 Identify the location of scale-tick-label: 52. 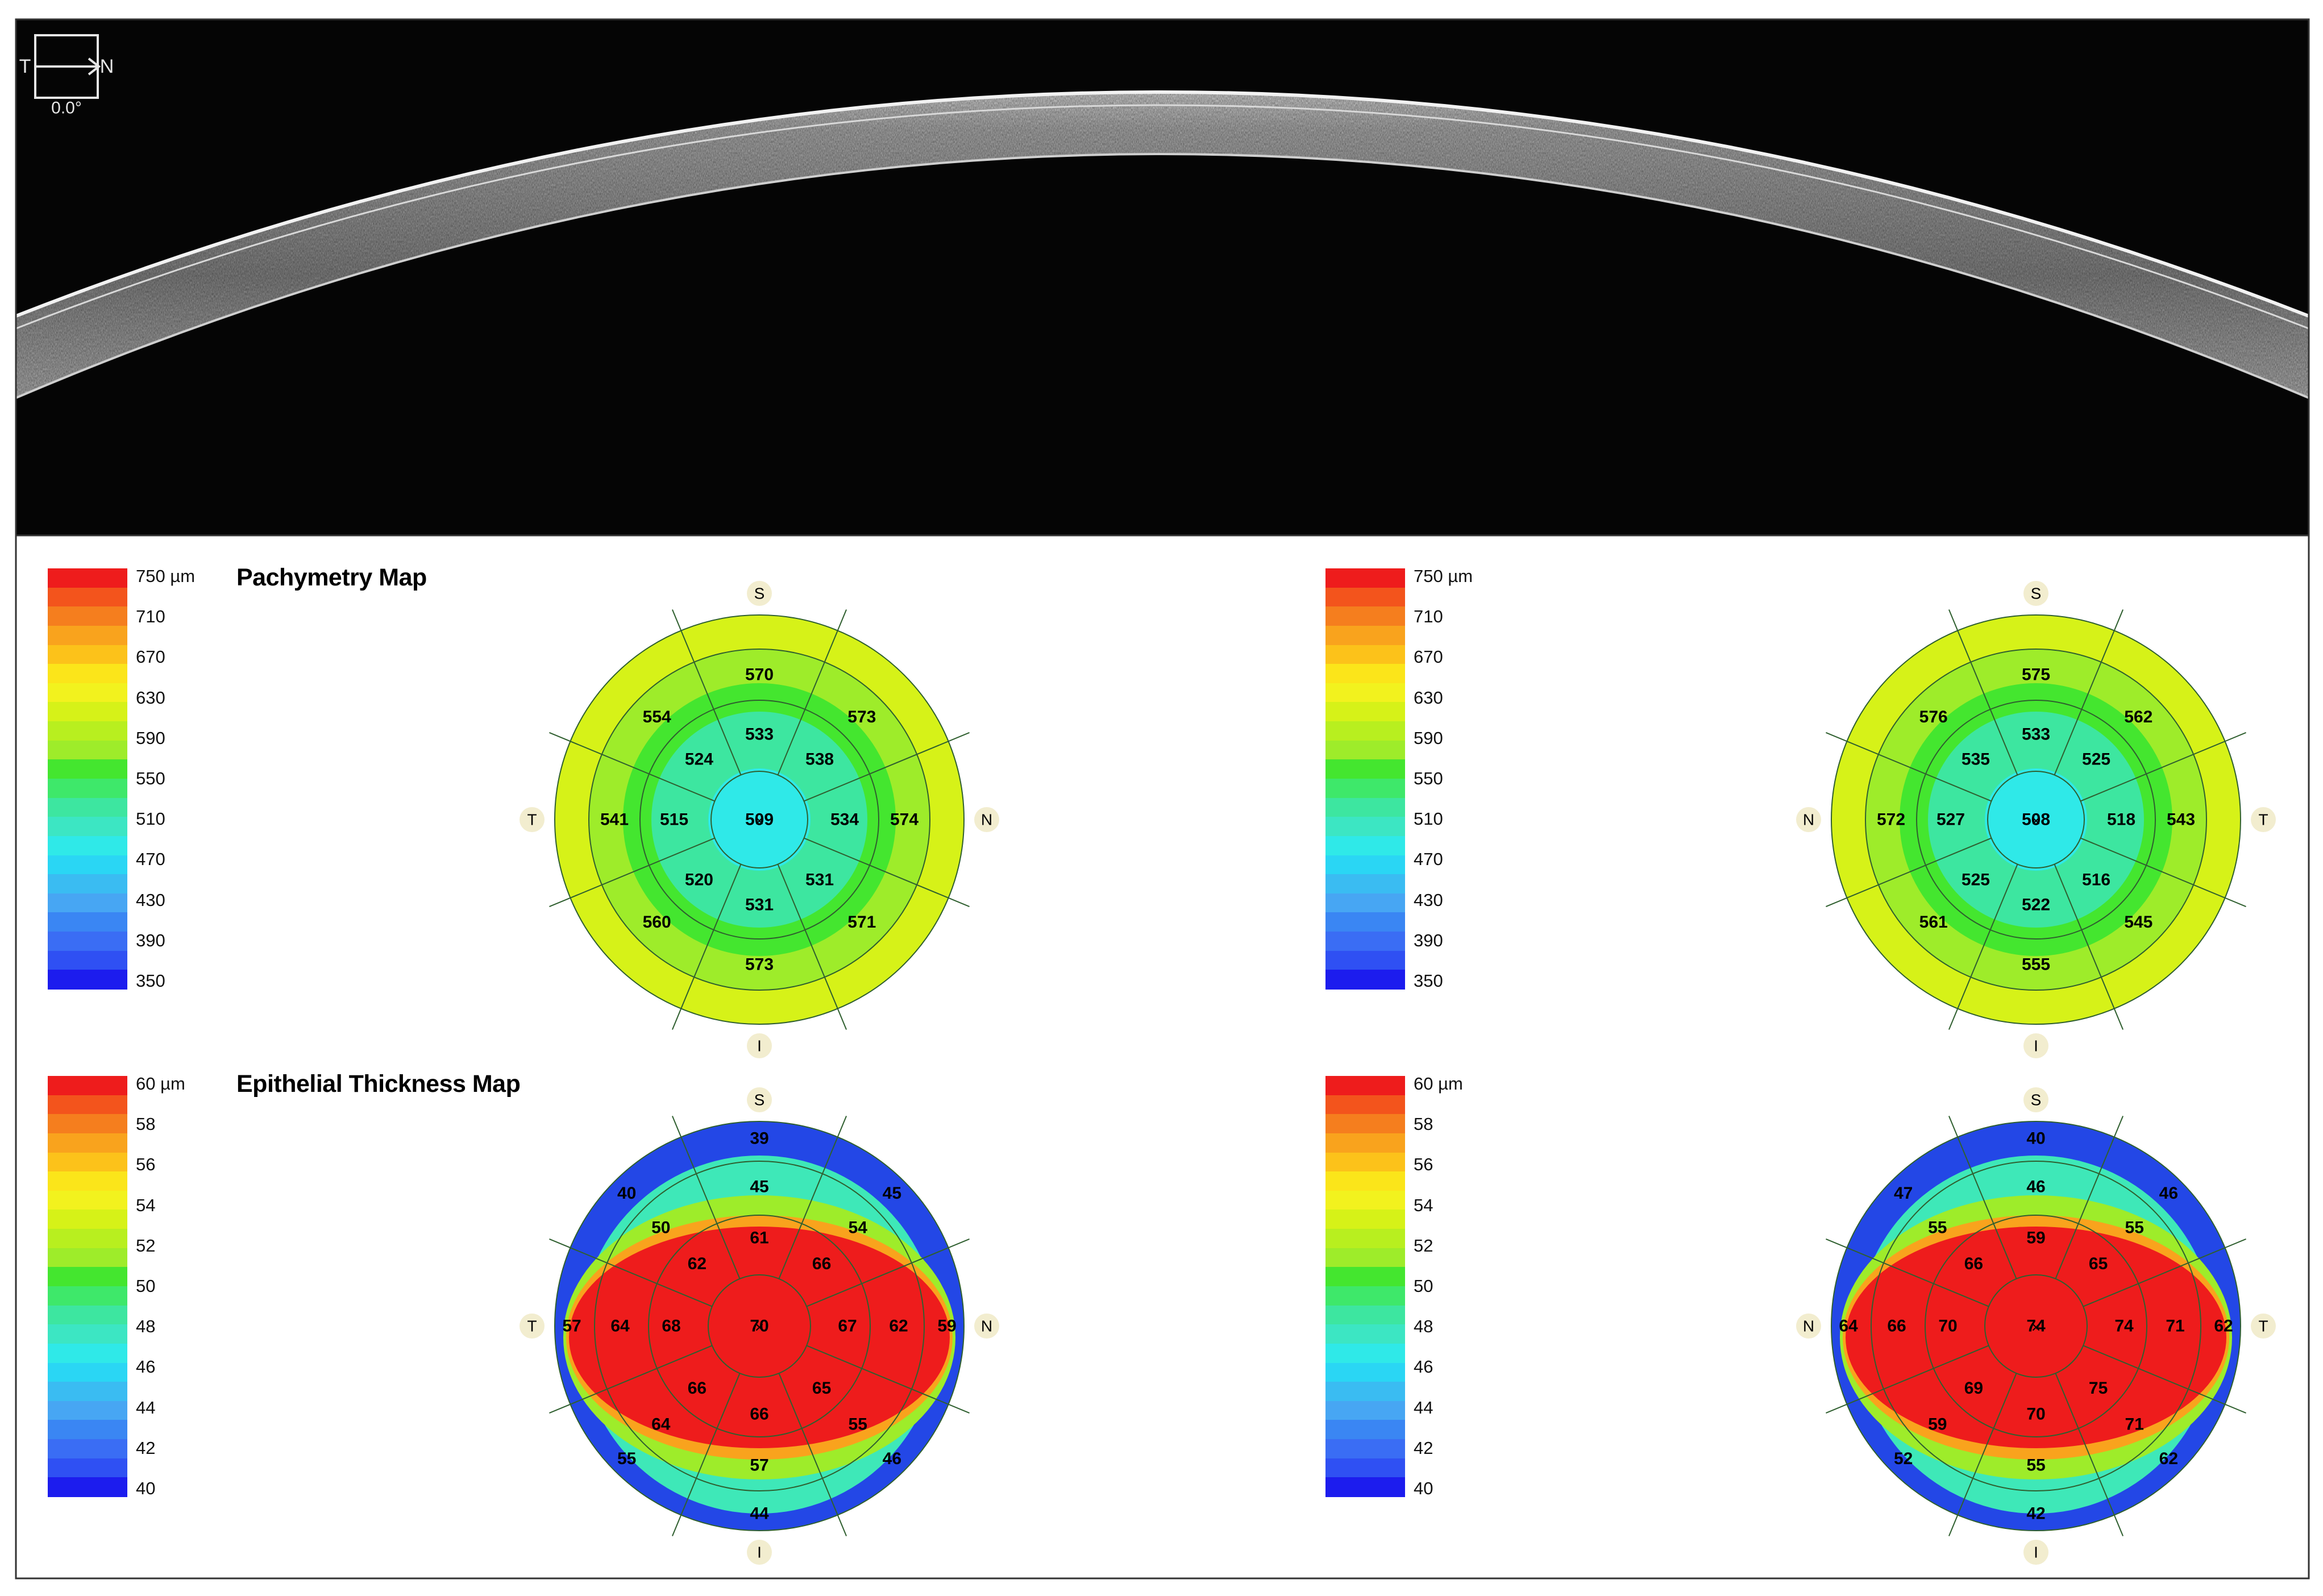
(1423, 1245).